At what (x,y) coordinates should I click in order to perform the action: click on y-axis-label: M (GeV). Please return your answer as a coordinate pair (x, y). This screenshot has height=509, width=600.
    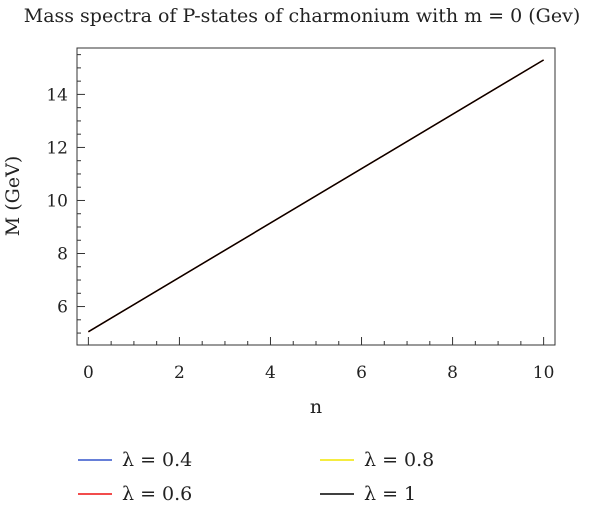
    Looking at the image, I should click on (13, 196).